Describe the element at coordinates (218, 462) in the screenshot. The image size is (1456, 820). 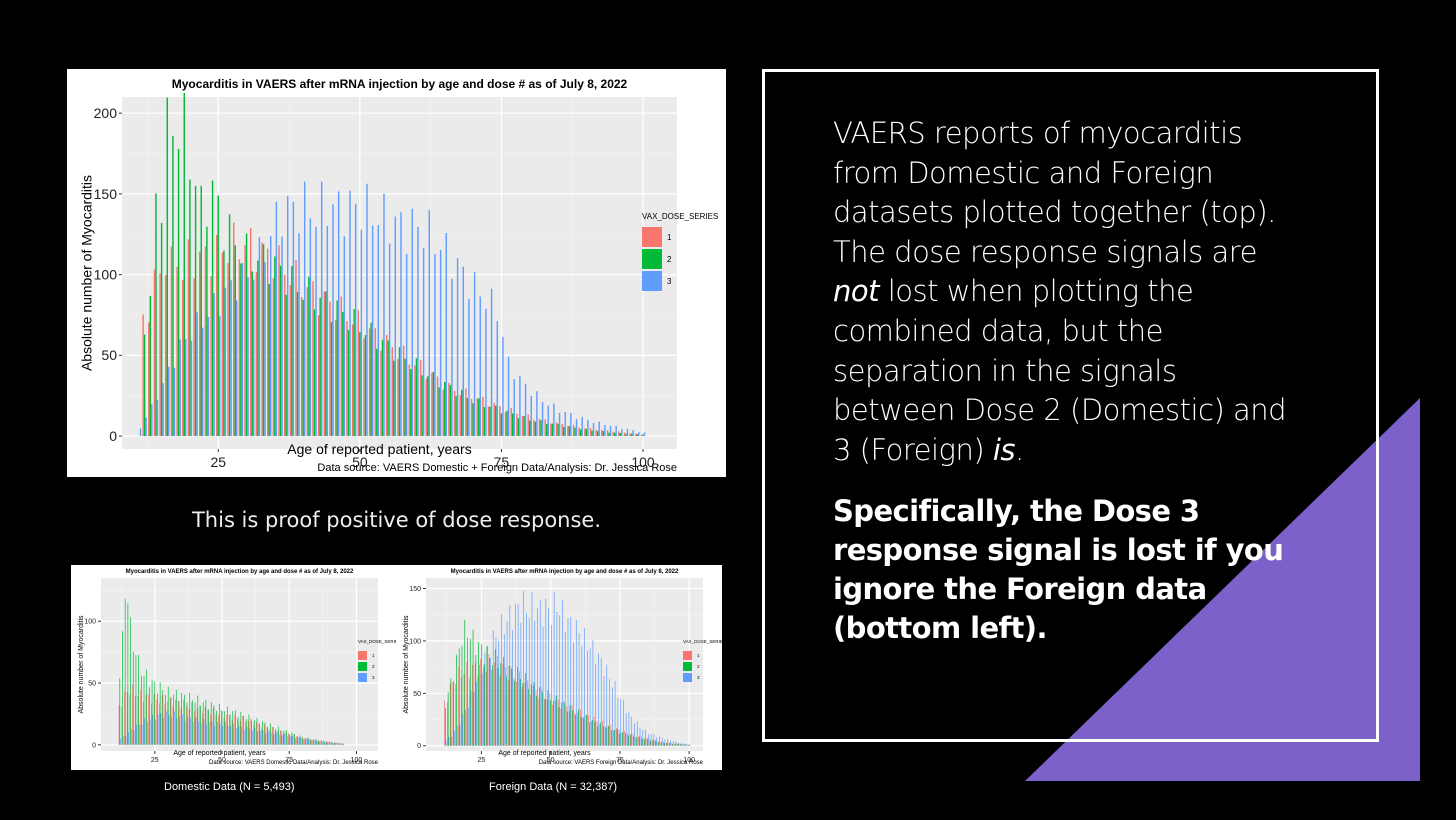
I see `x-tick-label: 25` at that location.